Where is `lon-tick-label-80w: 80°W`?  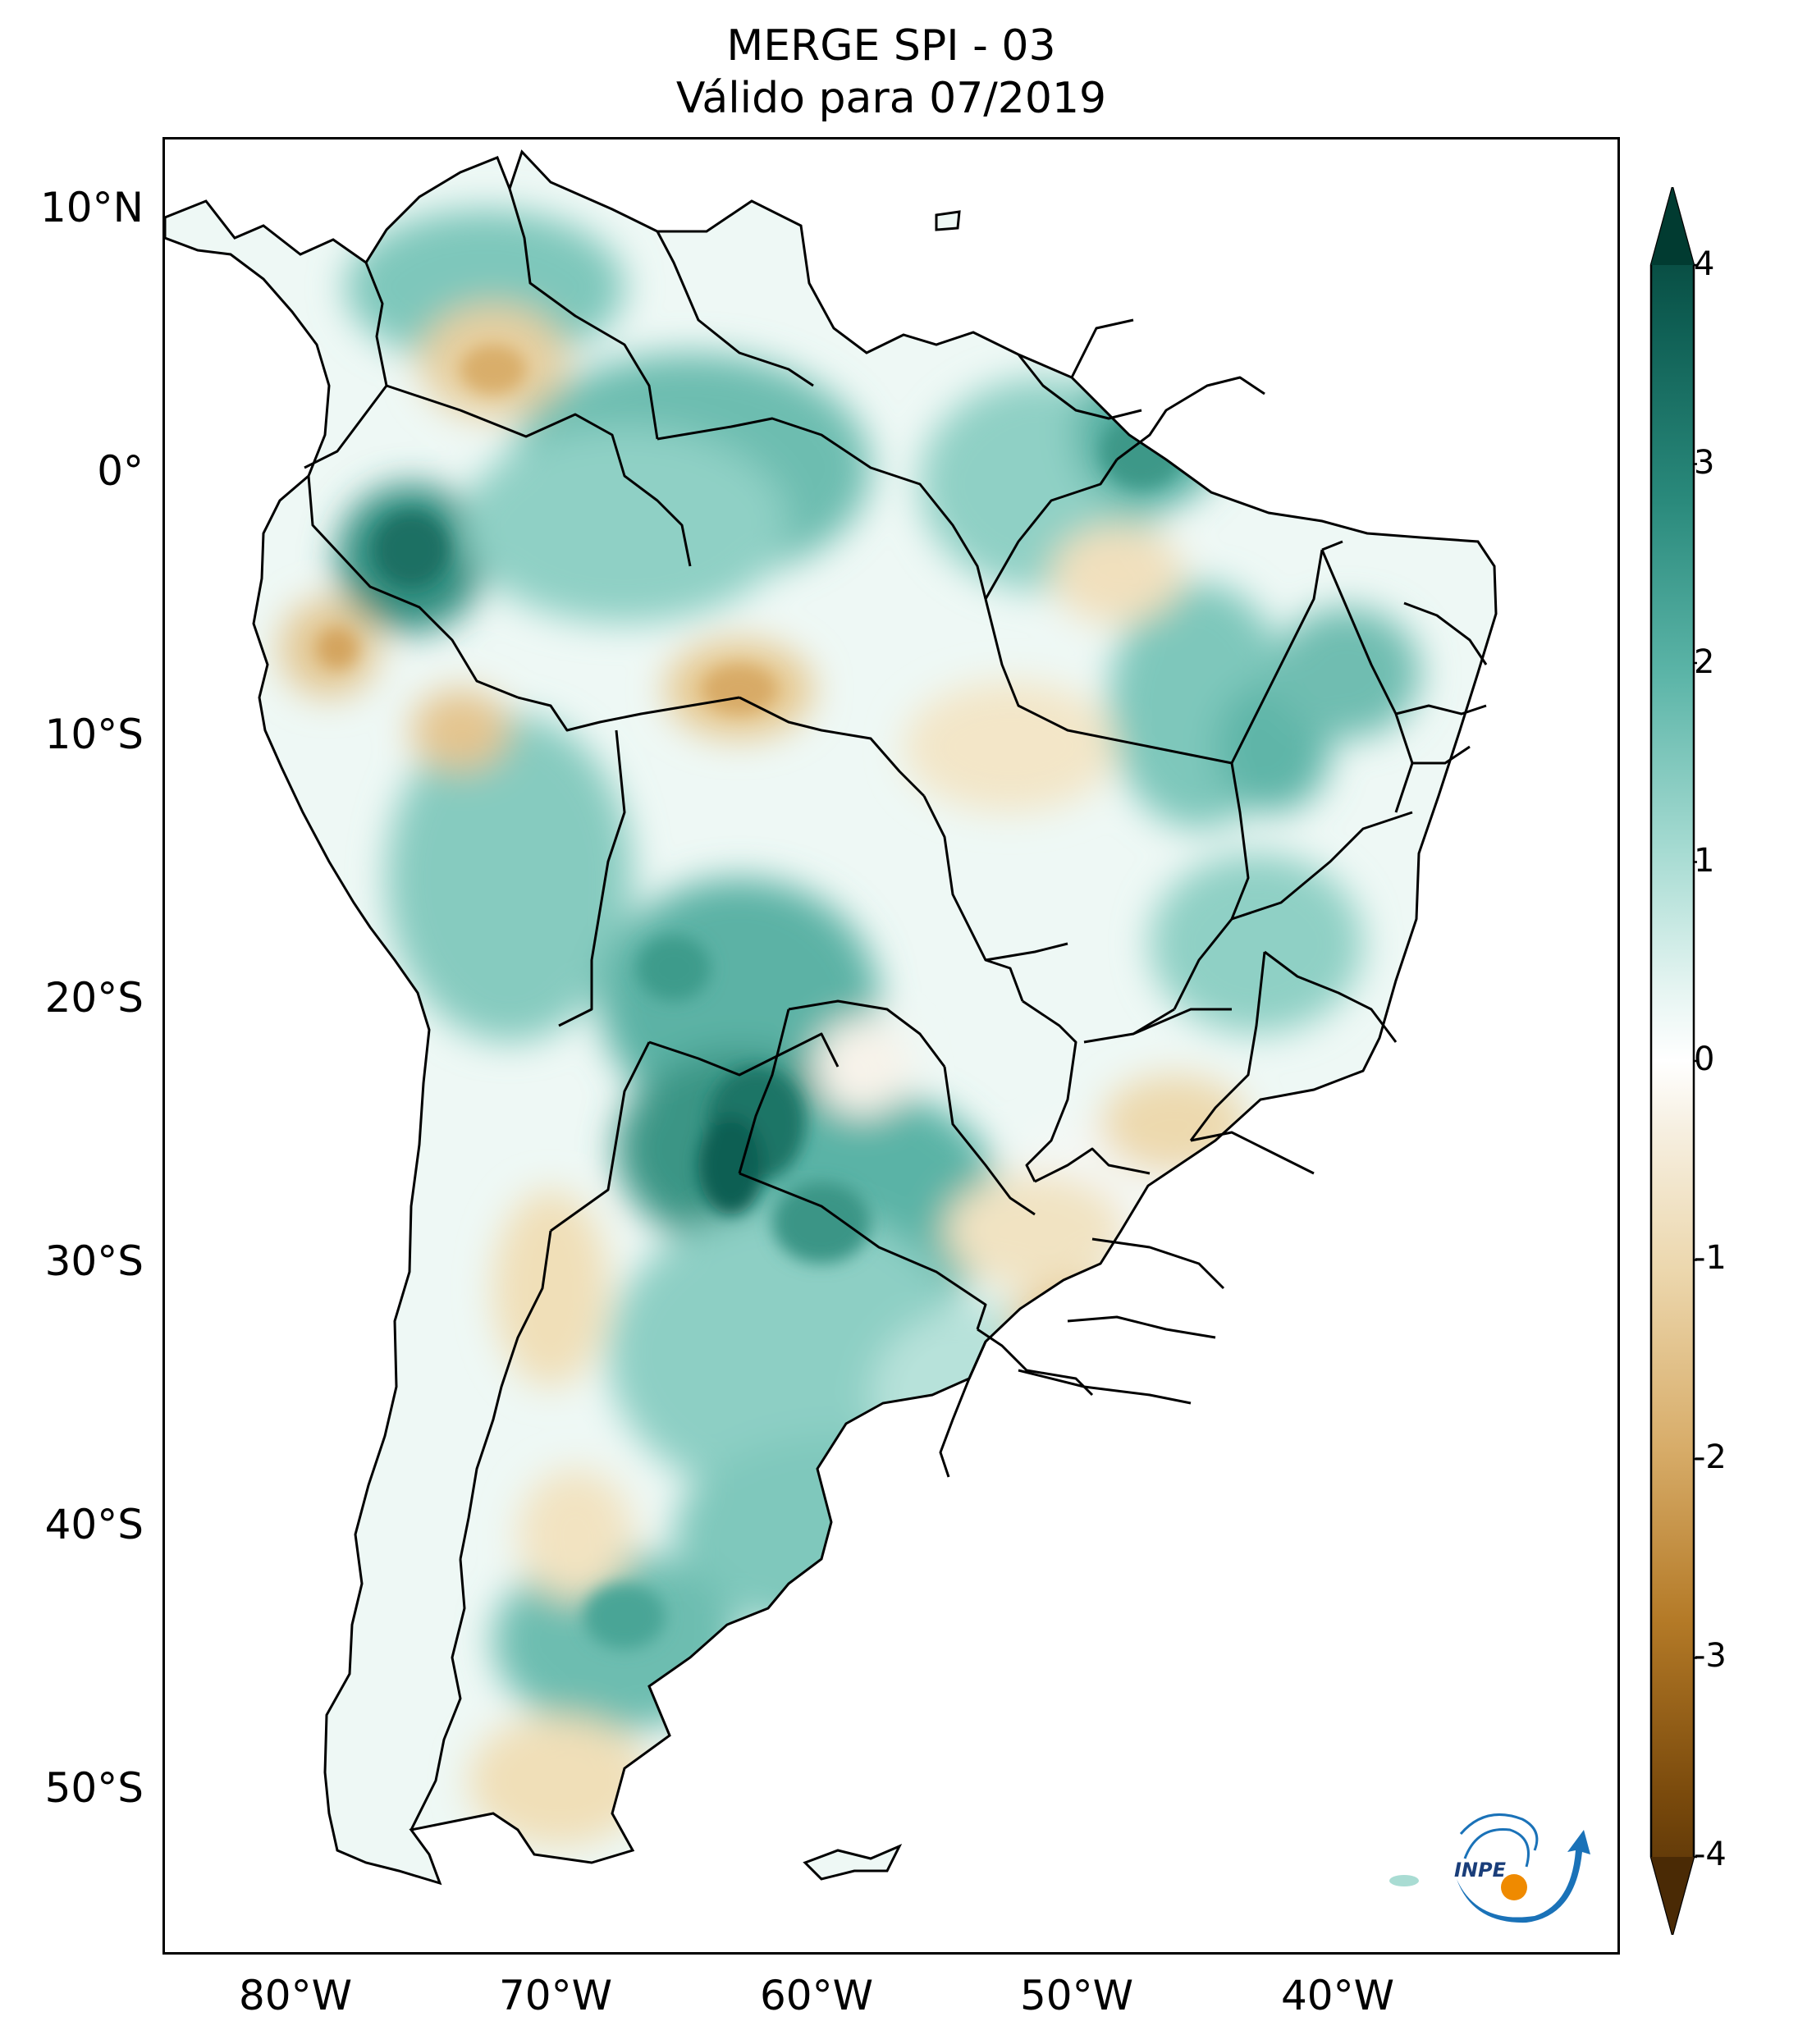 lon-tick-label-80w: 80°W is located at coordinates (295, 1996).